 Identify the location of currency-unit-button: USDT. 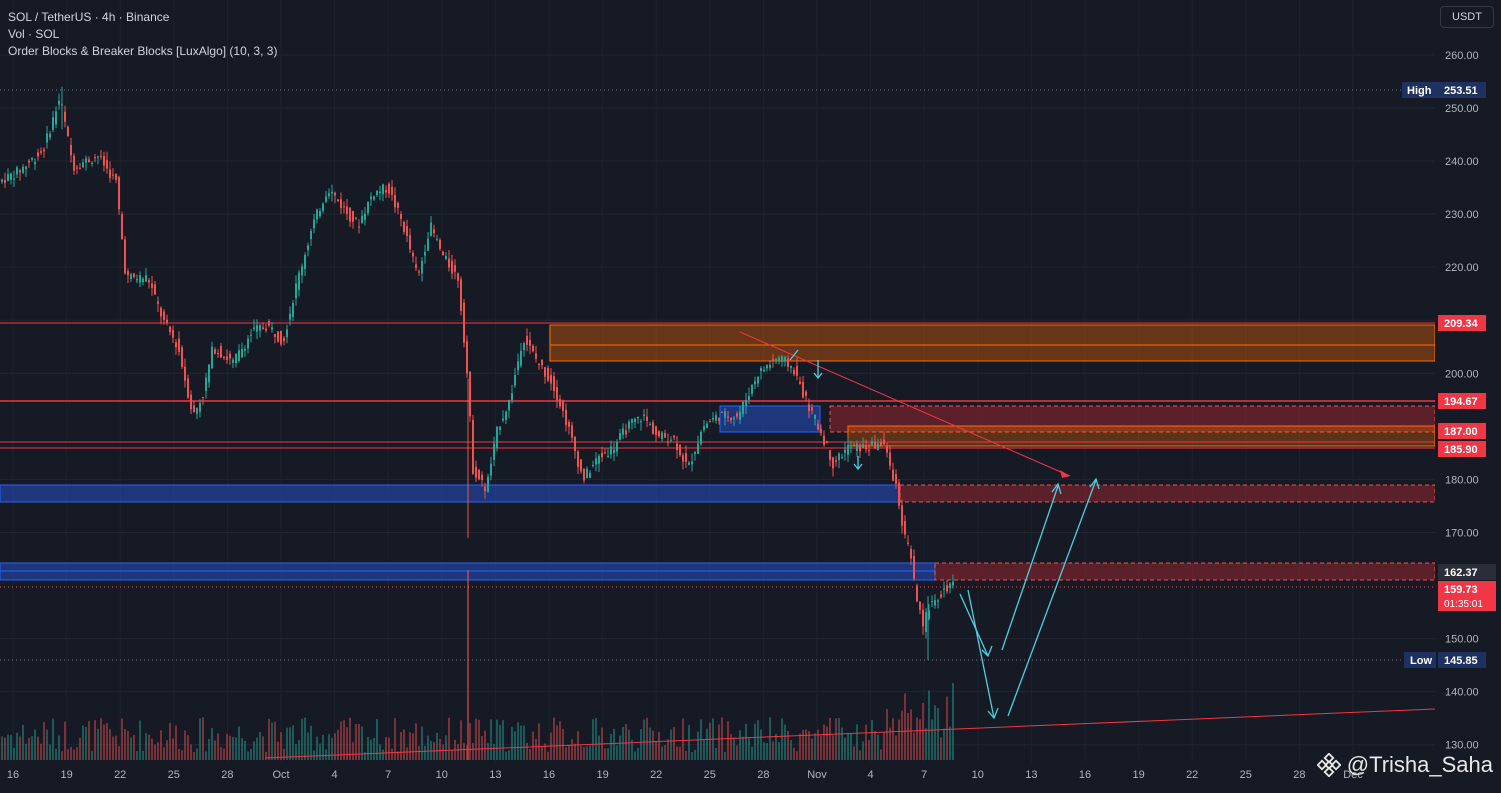
(1467, 17).